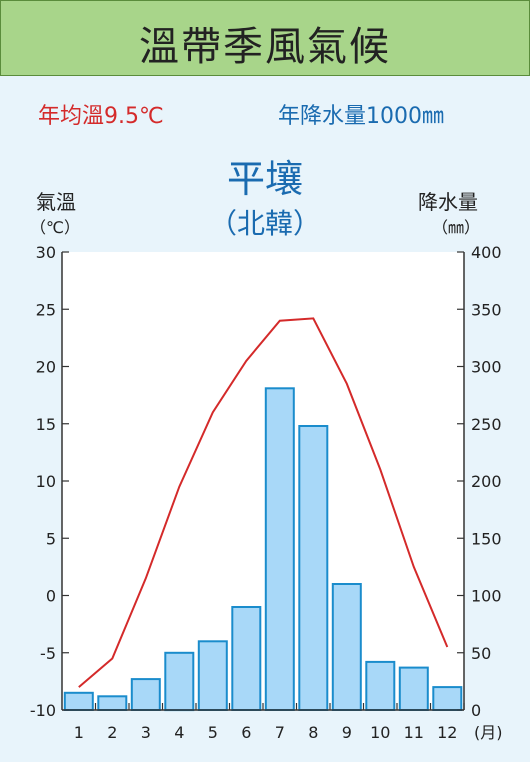  What do you see at coordinates (51, 596) in the screenshot?
I see `left-tick-label: 0` at bounding box center [51, 596].